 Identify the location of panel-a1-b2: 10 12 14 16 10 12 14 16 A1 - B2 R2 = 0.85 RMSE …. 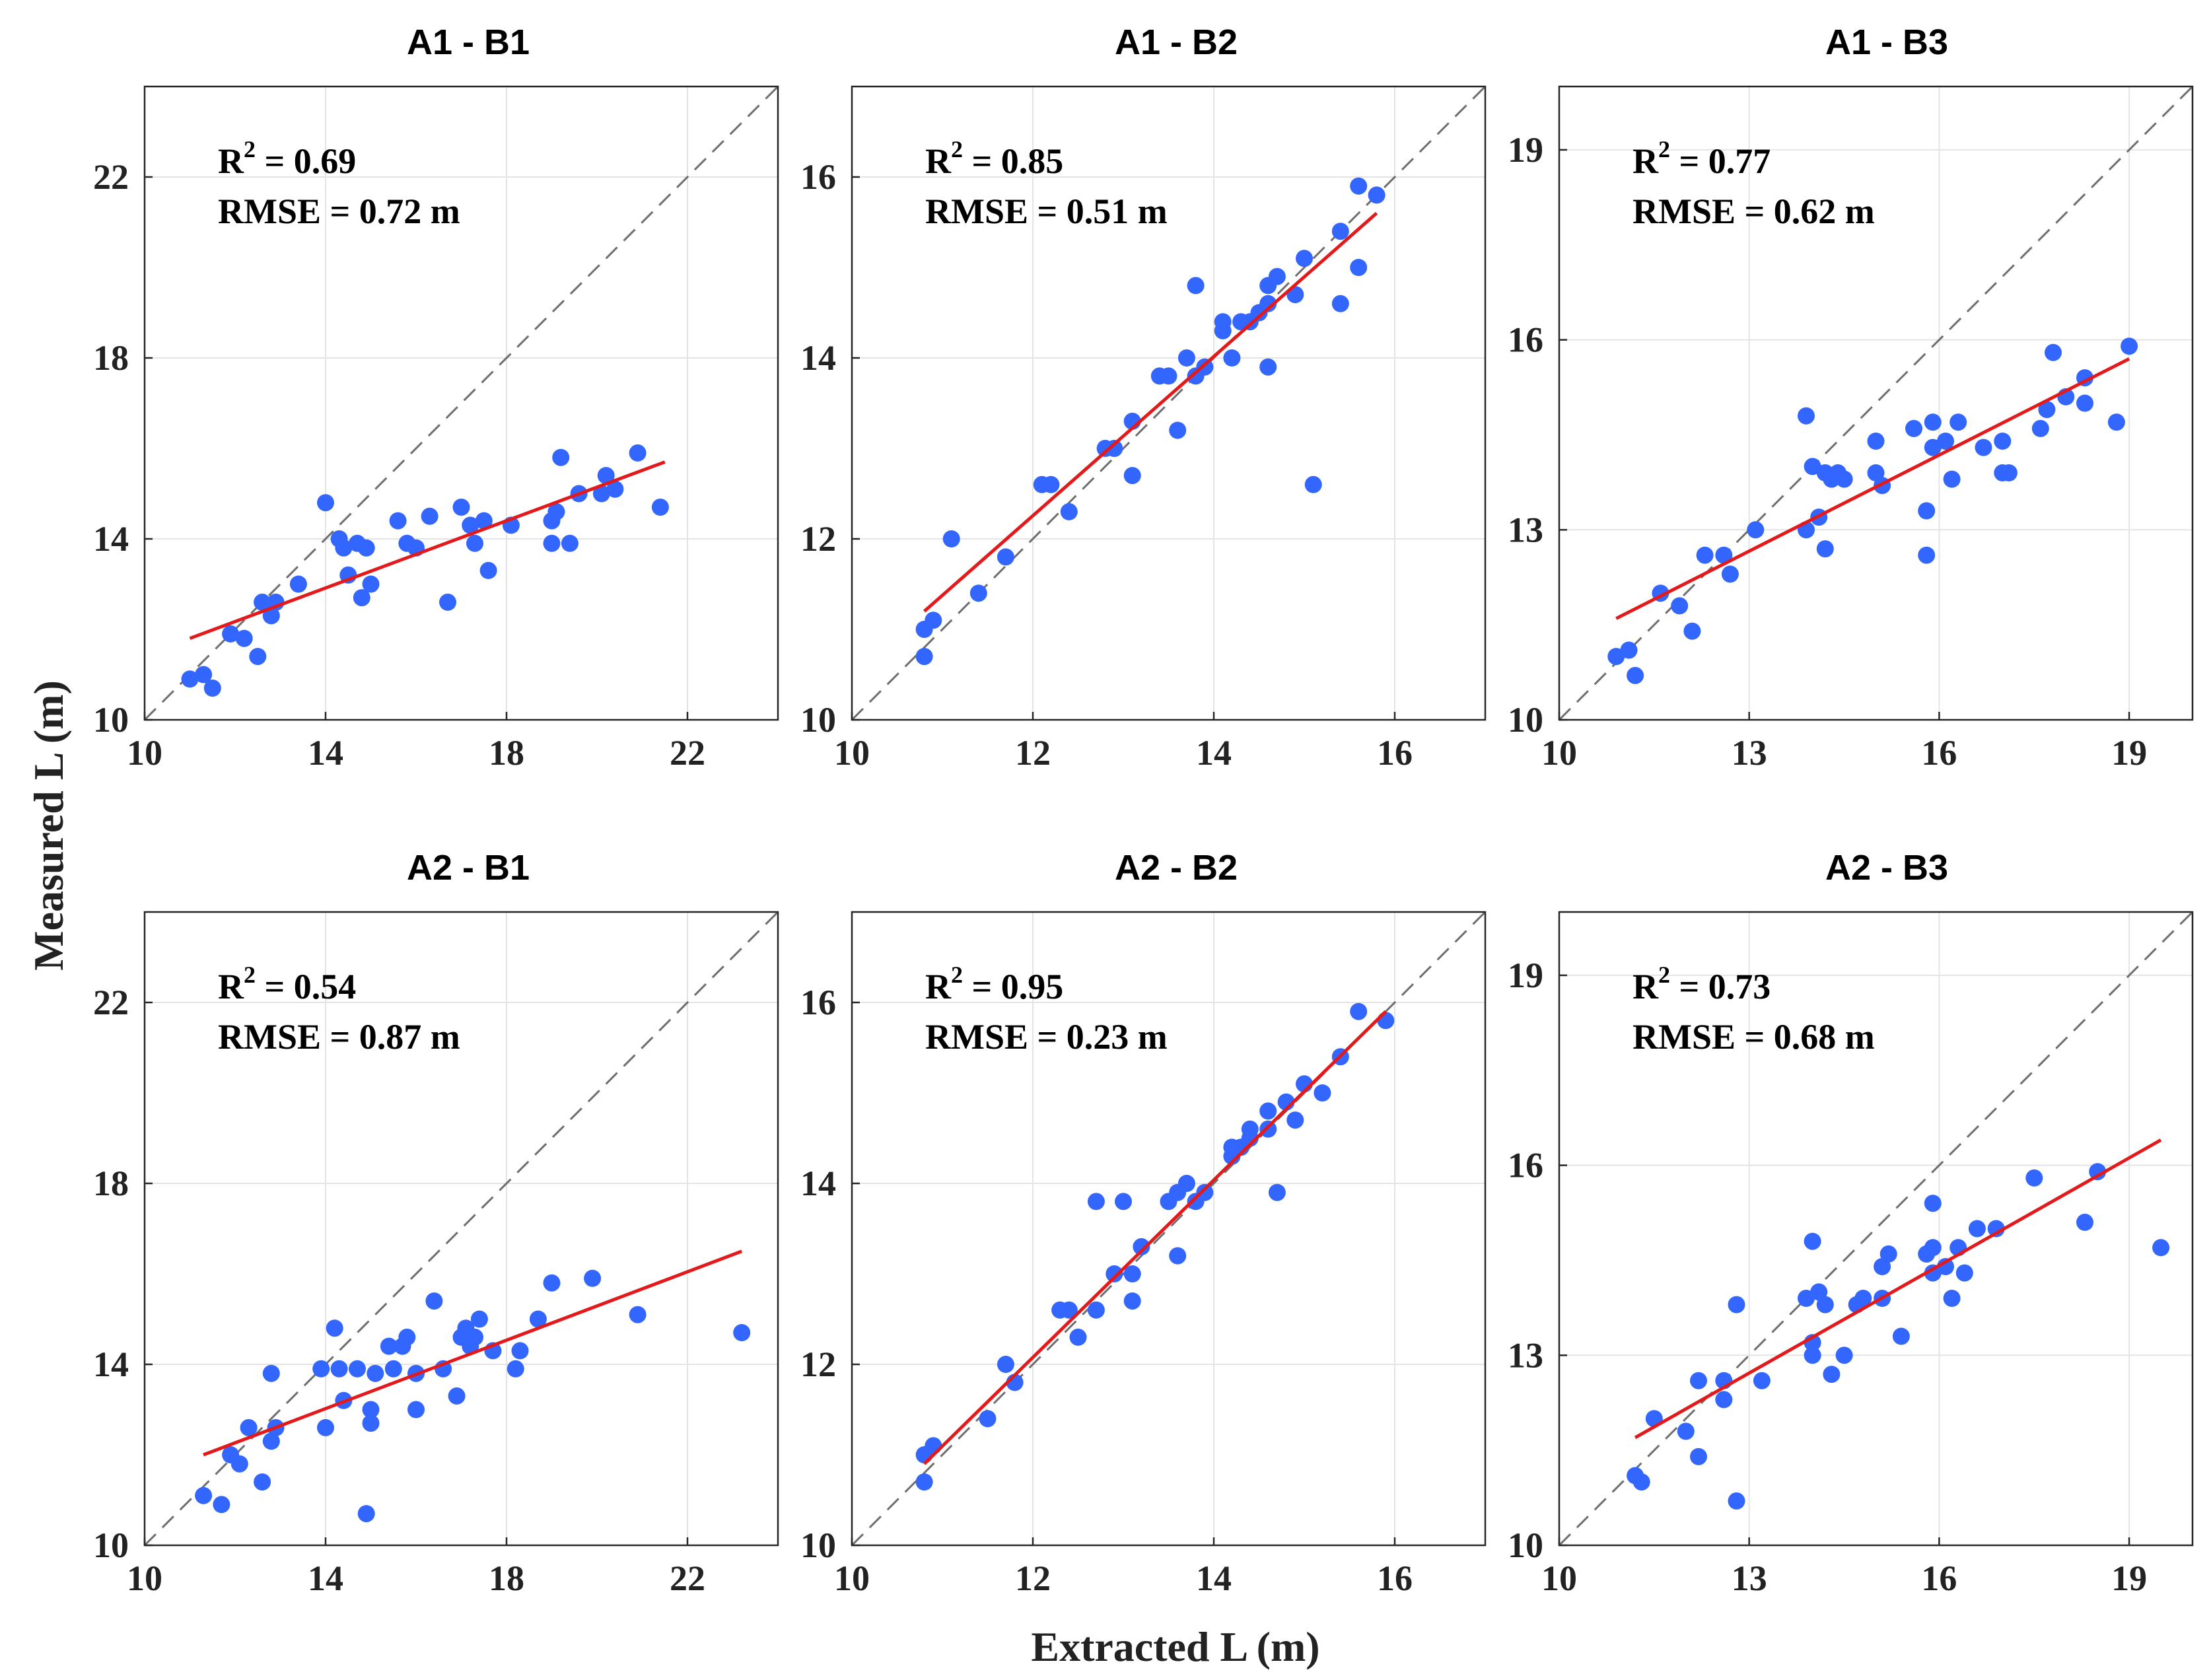
(1143, 397).